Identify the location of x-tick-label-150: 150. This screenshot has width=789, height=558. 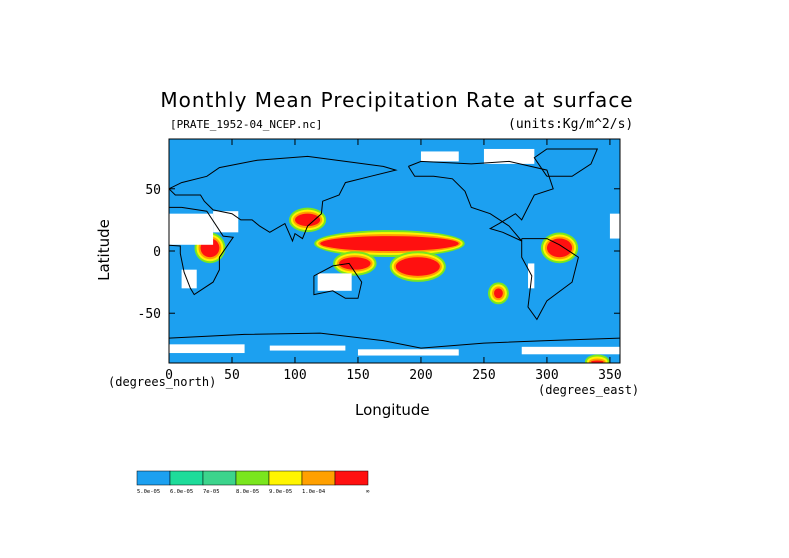
(357, 375).